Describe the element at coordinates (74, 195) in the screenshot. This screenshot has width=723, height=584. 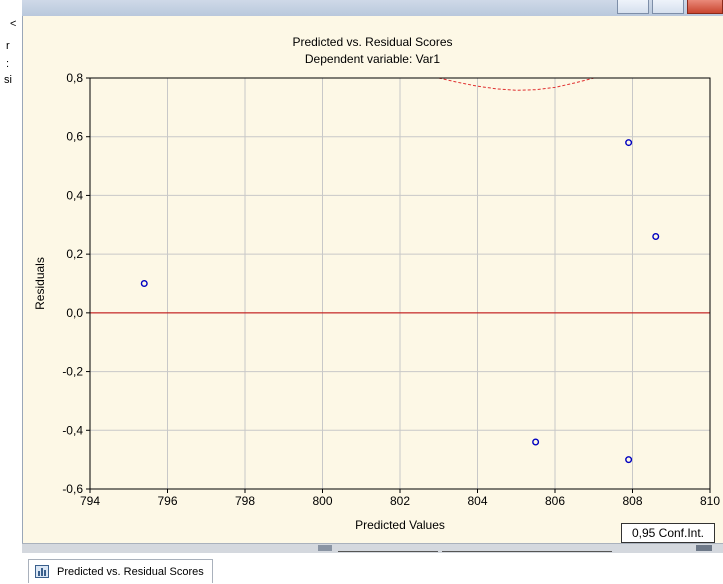
I see `y-tick-label: 0,4` at that location.